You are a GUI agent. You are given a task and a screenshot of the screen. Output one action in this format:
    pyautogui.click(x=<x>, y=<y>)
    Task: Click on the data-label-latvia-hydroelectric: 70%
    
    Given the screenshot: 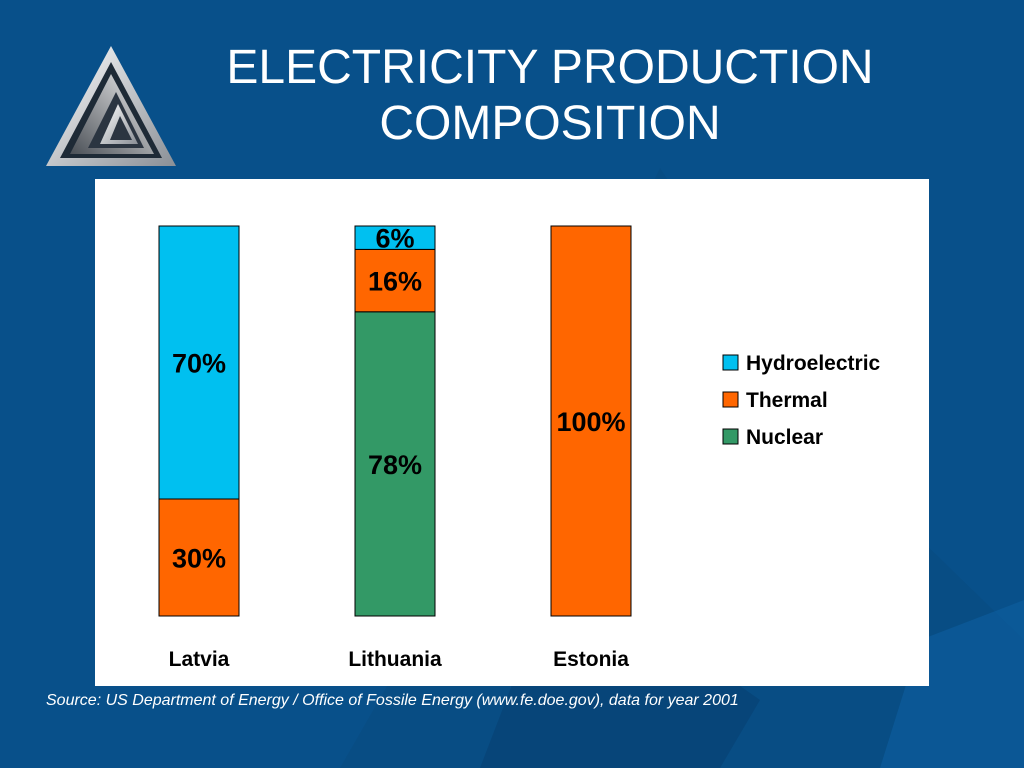 What is the action you would take?
    pyautogui.click(x=199, y=364)
    